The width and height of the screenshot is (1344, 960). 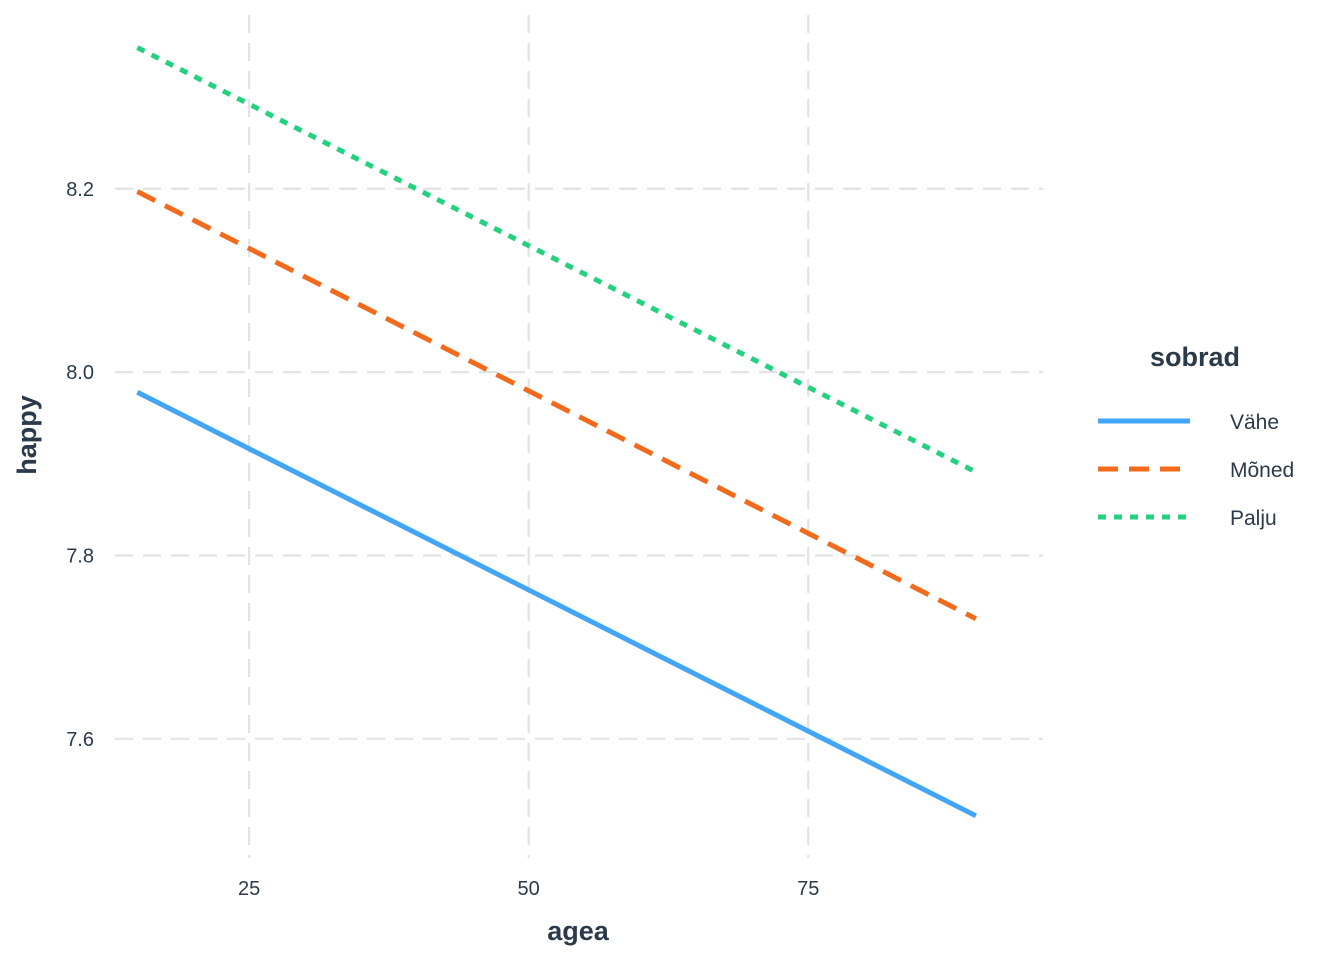 I want to click on x-tick-label: 25, so click(x=249, y=889).